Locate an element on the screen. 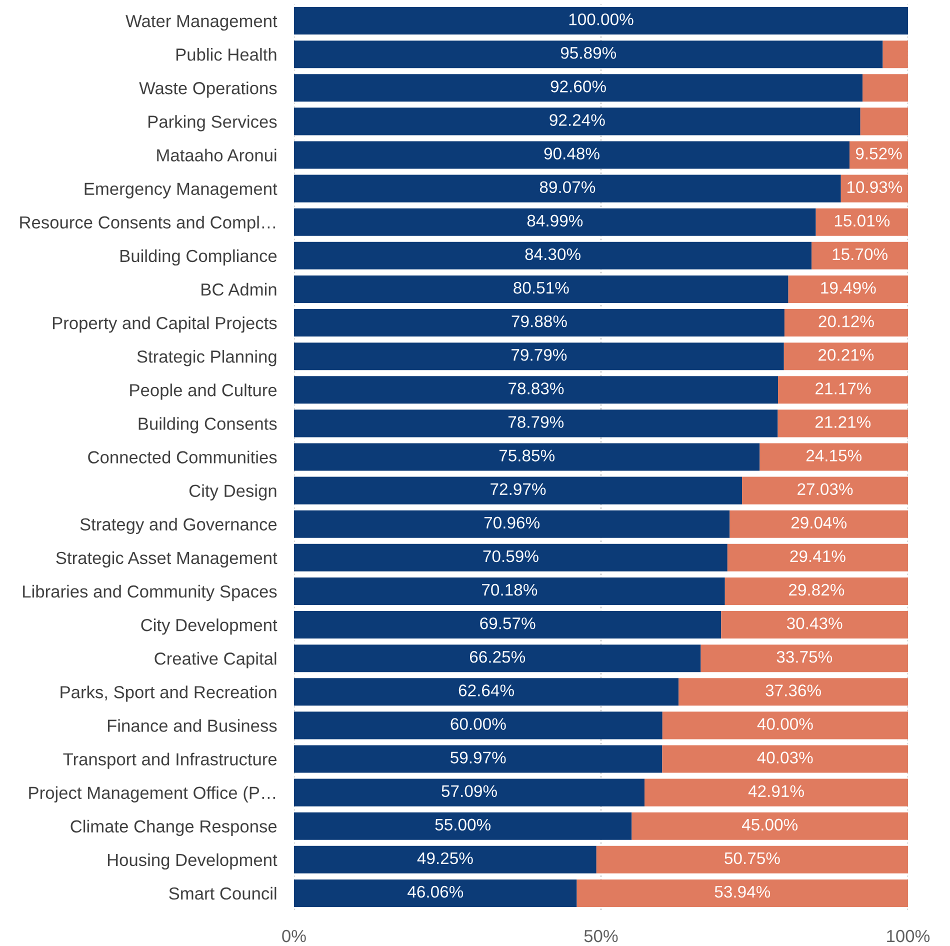  data-label: 20.21% is located at coordinates (846, 355).